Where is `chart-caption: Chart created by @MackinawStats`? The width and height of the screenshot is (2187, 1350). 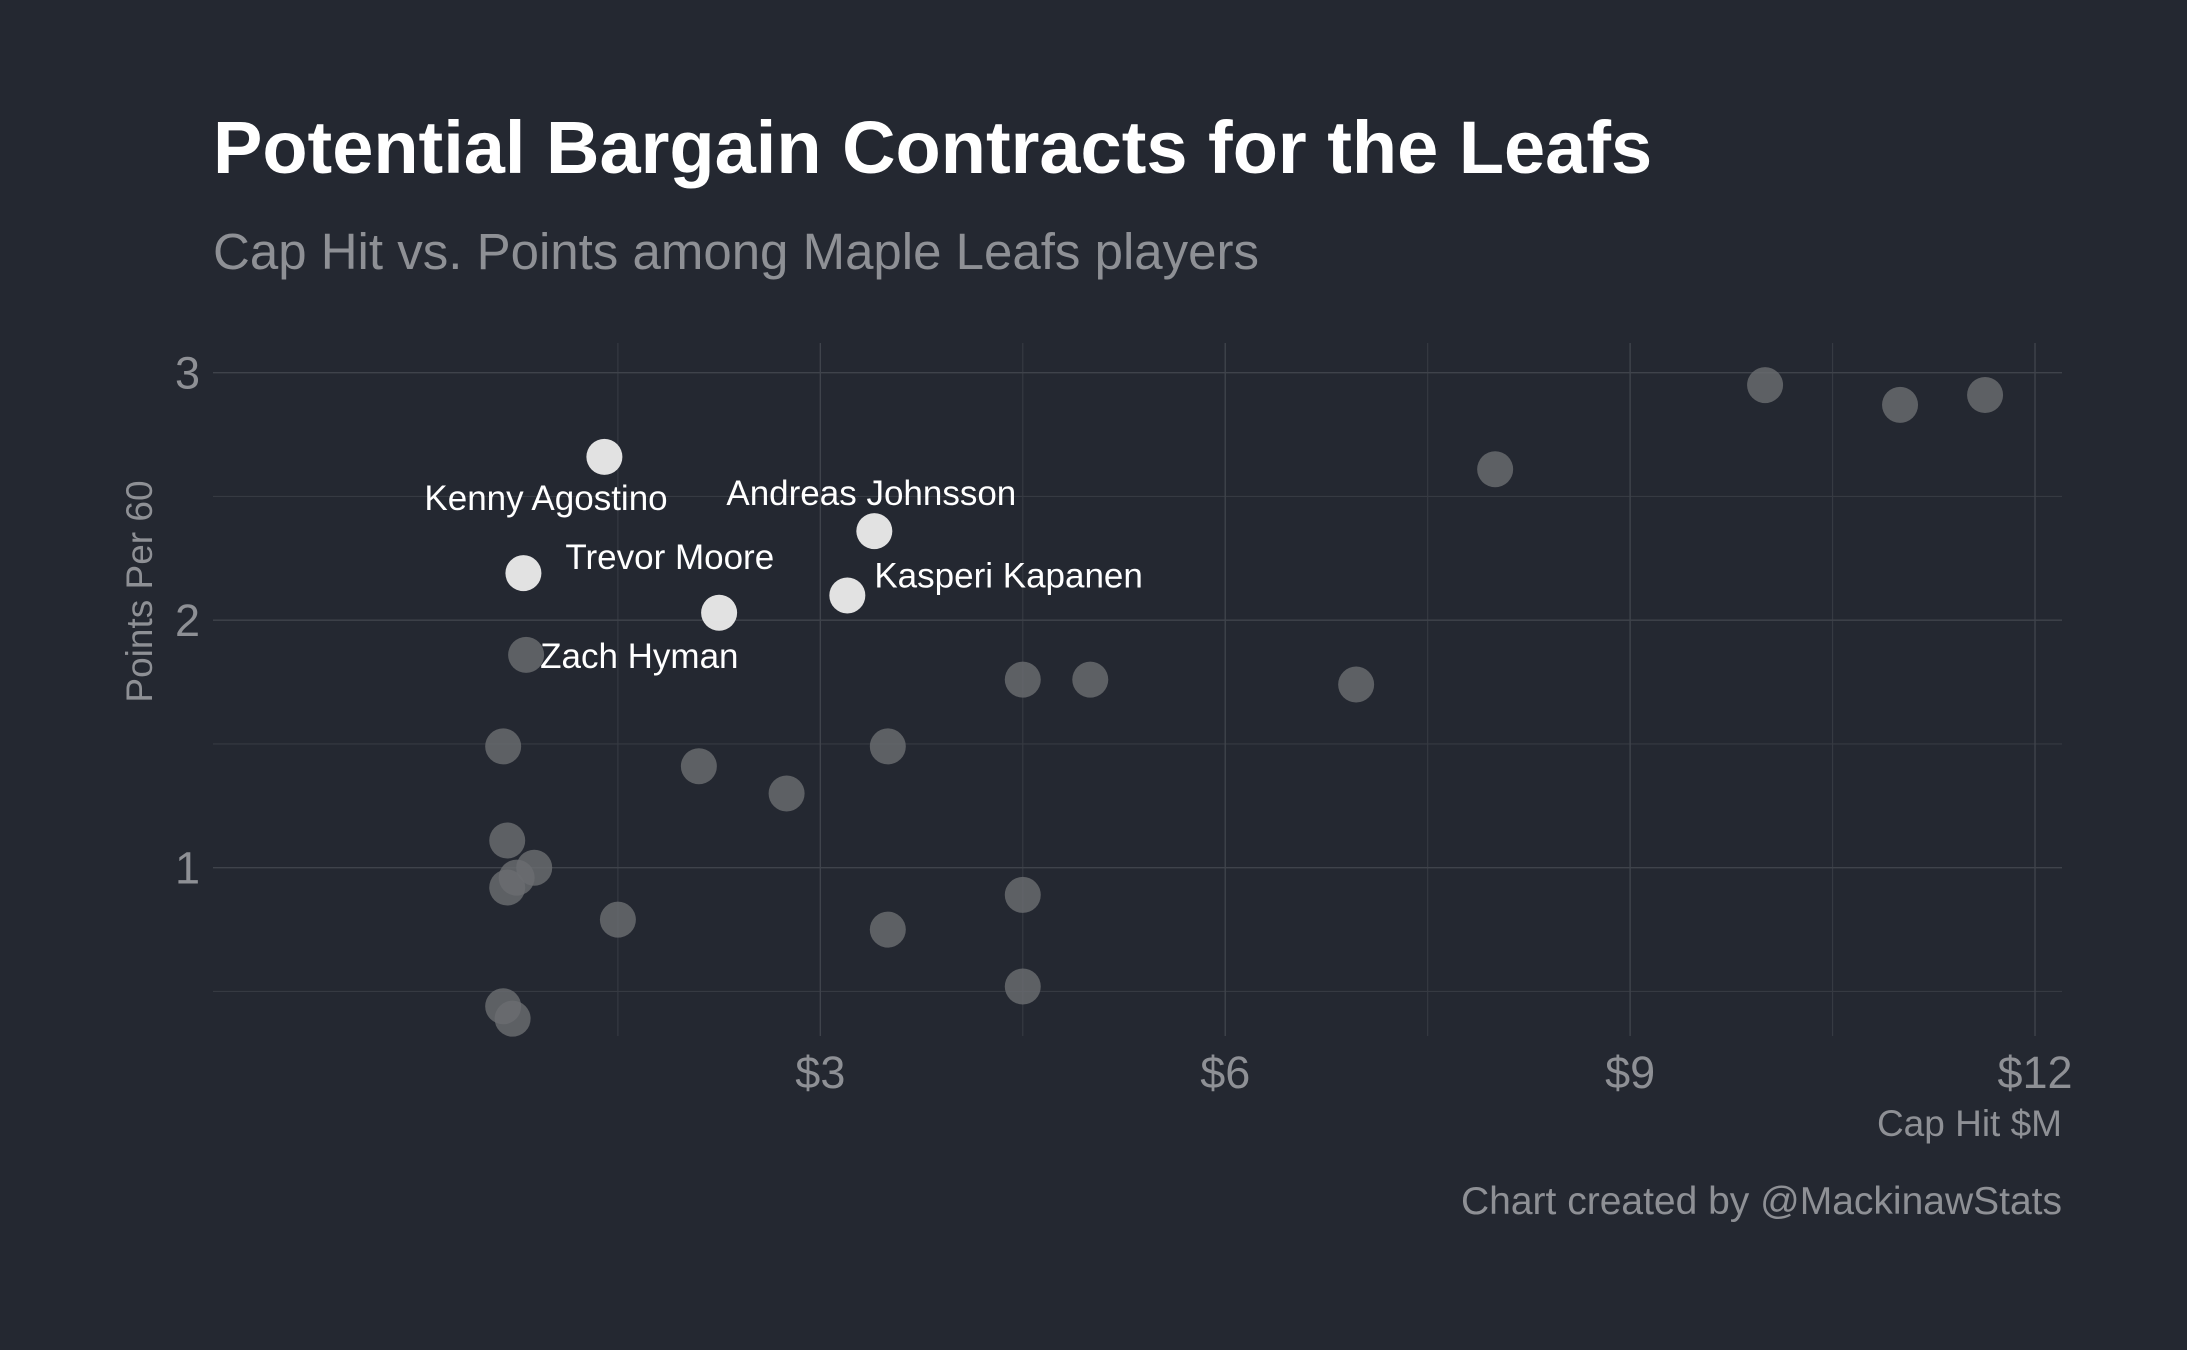
chart-caption: Chart created by @MackinawStats is located at coordinates (1761, 1201).